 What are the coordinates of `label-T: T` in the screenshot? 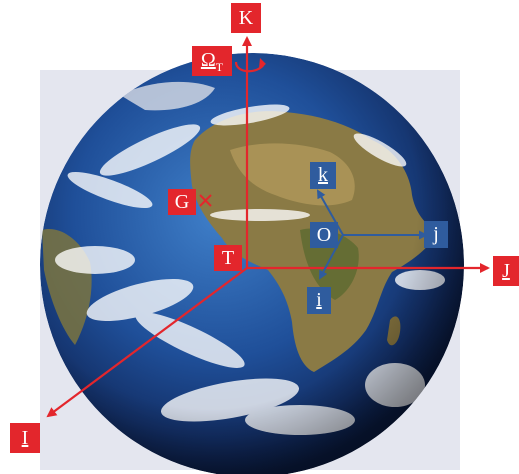 It's located at (228, 258).